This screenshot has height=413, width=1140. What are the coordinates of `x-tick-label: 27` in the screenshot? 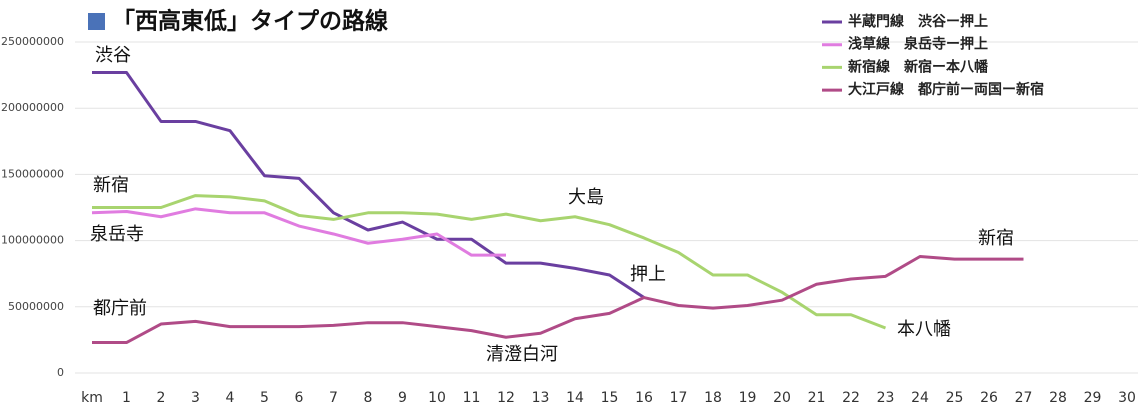 It's located at (1024, 398).